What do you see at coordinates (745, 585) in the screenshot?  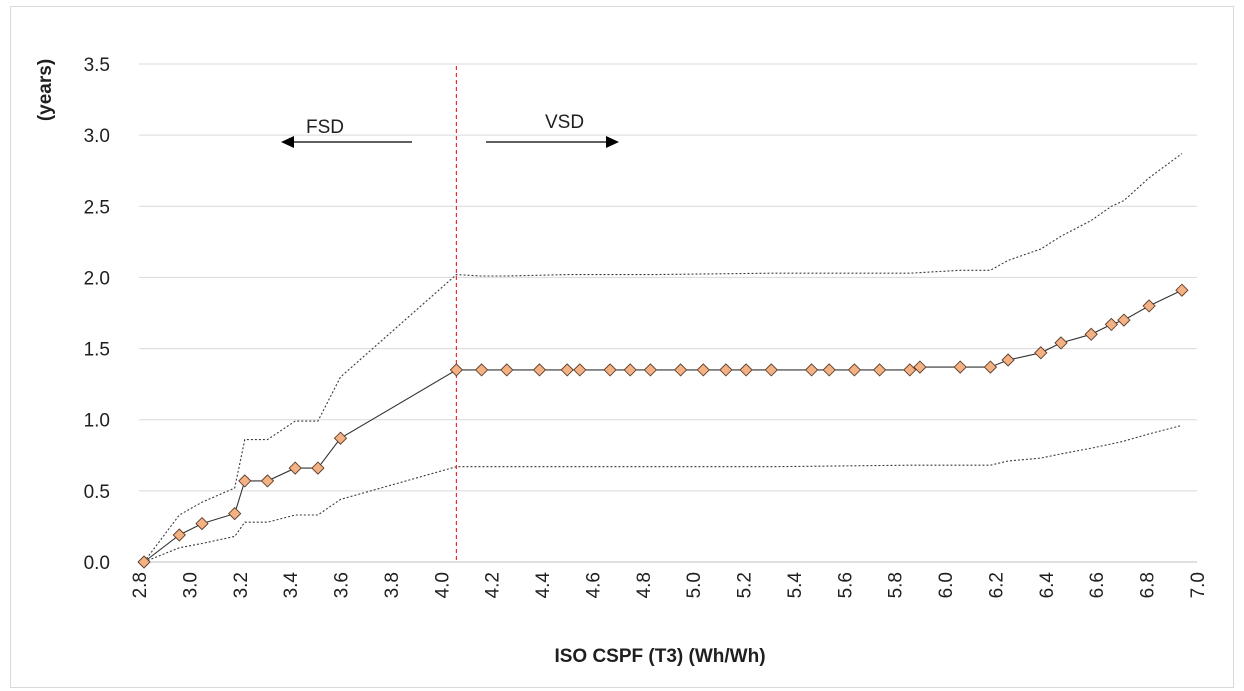 I see `x-tick-label: 5.2` at bounding box center [745, 585].